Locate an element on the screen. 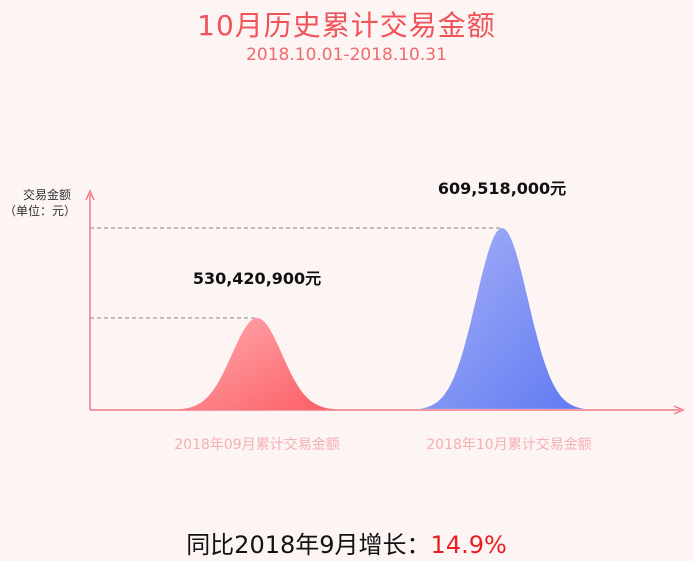  growth-label: 同比2018年9月增长： is located at coordinates (308, 545).